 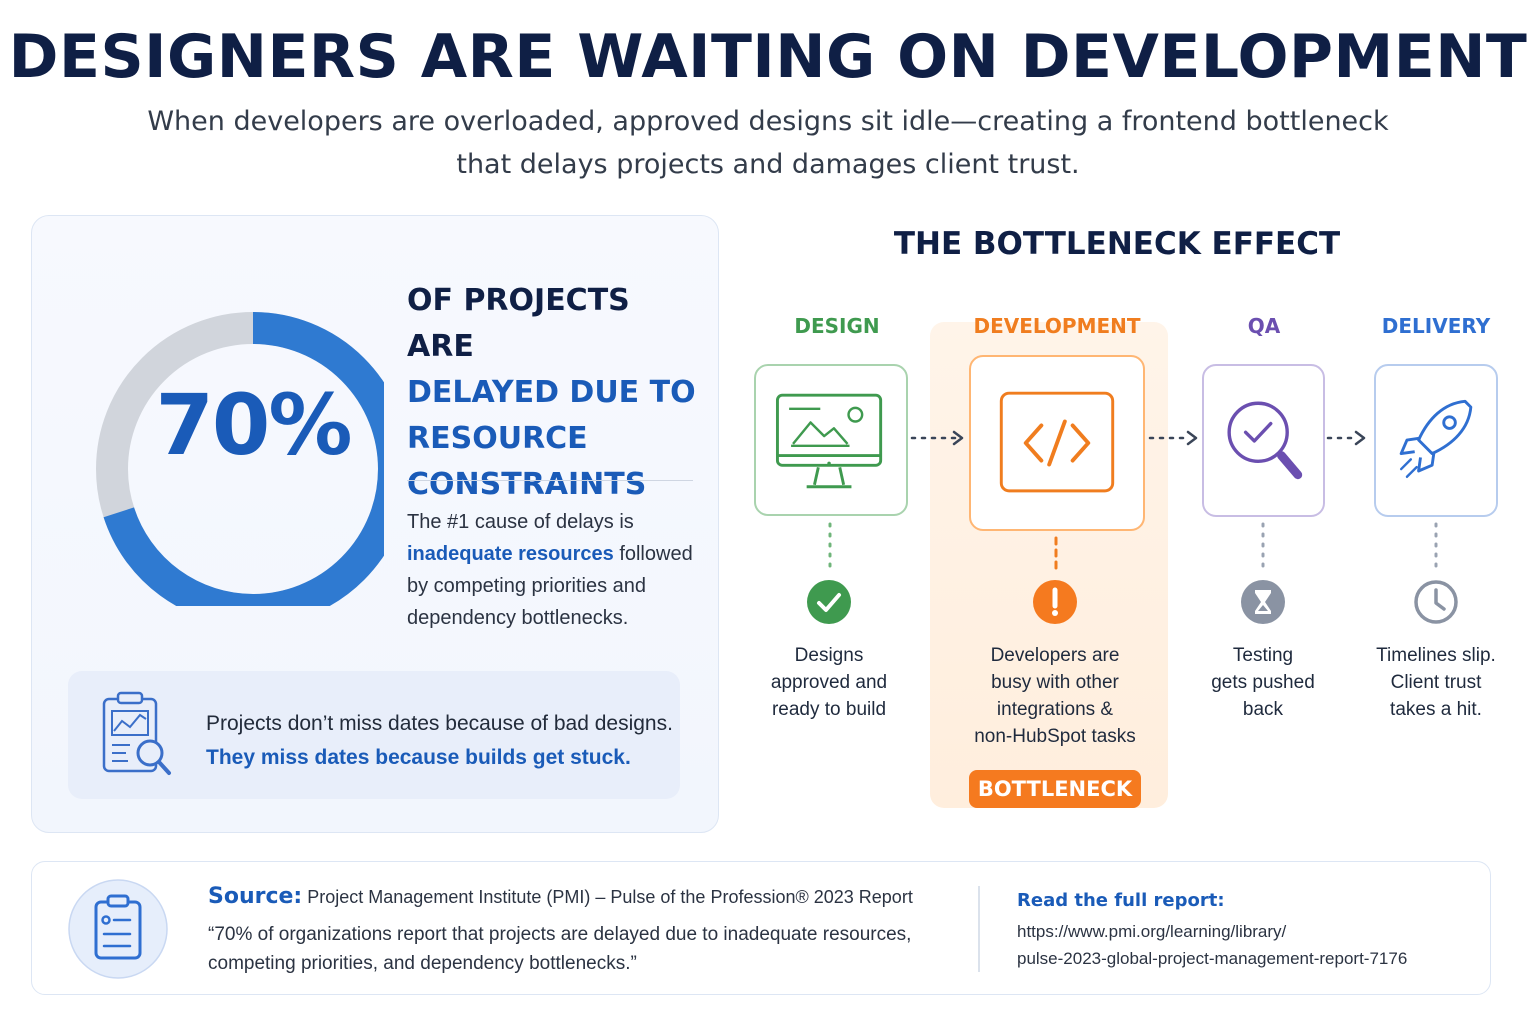 What do you see at coordinates (1263, 655) in the screenshot?
I see `desc-line: Testing` at bounding box center [1263, 655].